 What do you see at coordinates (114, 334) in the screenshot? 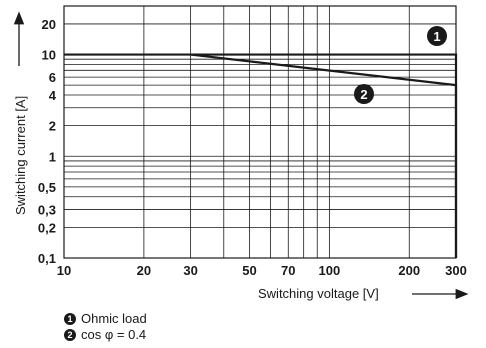
I see `legend-label-2: cos φ = 0.4` at bounding box center [114, 334].